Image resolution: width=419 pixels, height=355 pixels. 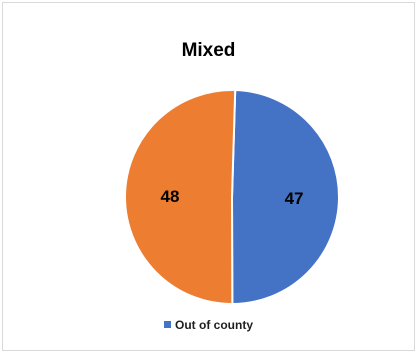 What do you see at coordinates (294, 198) in the screenshot?
I see `data-label-0: 47` at bounding box center [294, 198].